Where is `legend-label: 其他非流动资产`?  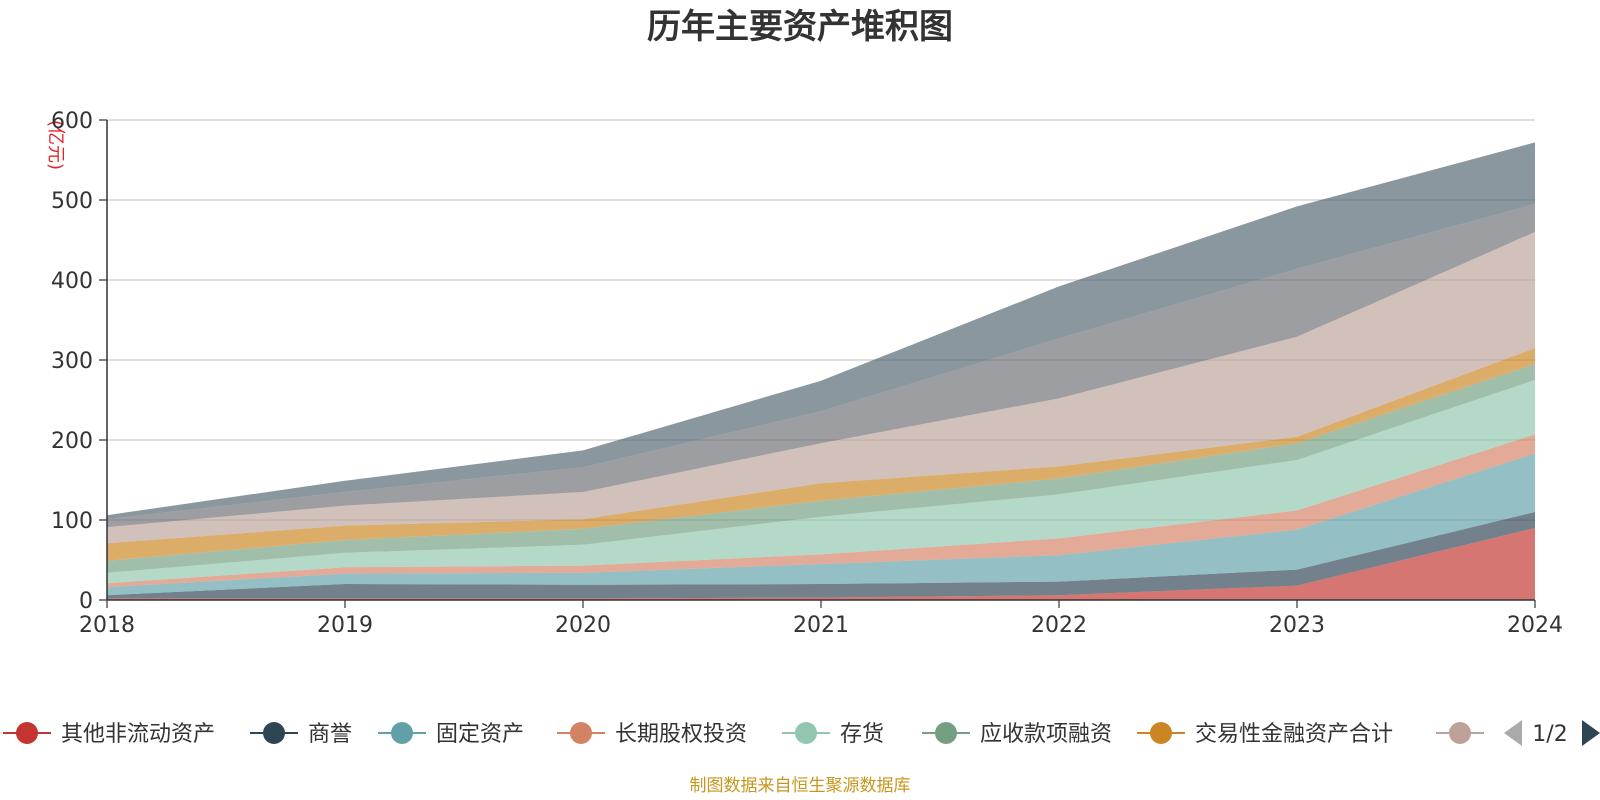
legend-label: 其他非流动资产 is located at coordinates (138, 734).